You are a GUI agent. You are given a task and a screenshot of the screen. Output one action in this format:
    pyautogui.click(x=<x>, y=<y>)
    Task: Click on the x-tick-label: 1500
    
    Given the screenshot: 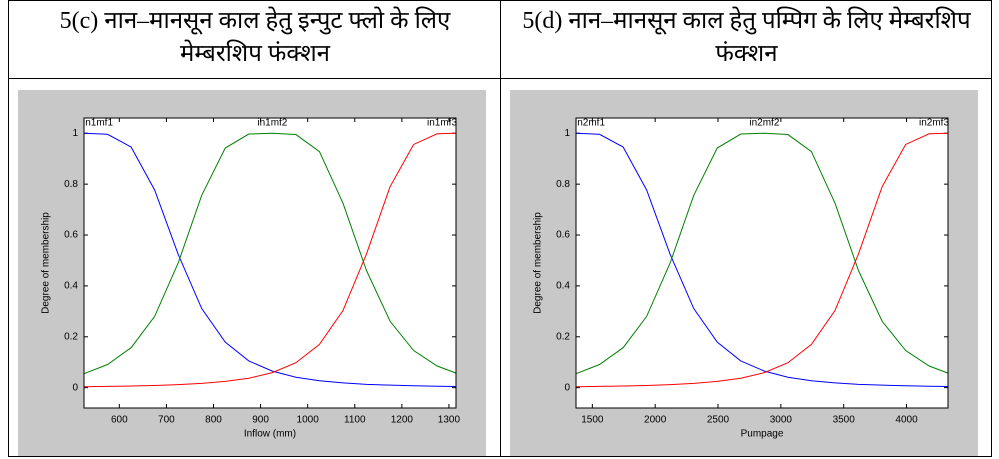 What is the action you would take?
    pyautogui.click(x=592, y=420)
    